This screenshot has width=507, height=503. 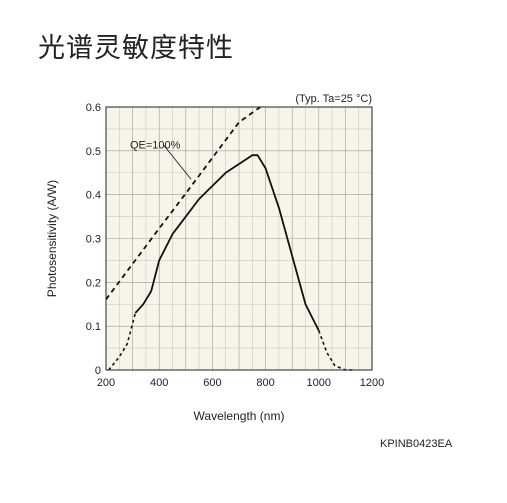 I want to click on y-tick-label: 0.6, so click(x=93, y=108).